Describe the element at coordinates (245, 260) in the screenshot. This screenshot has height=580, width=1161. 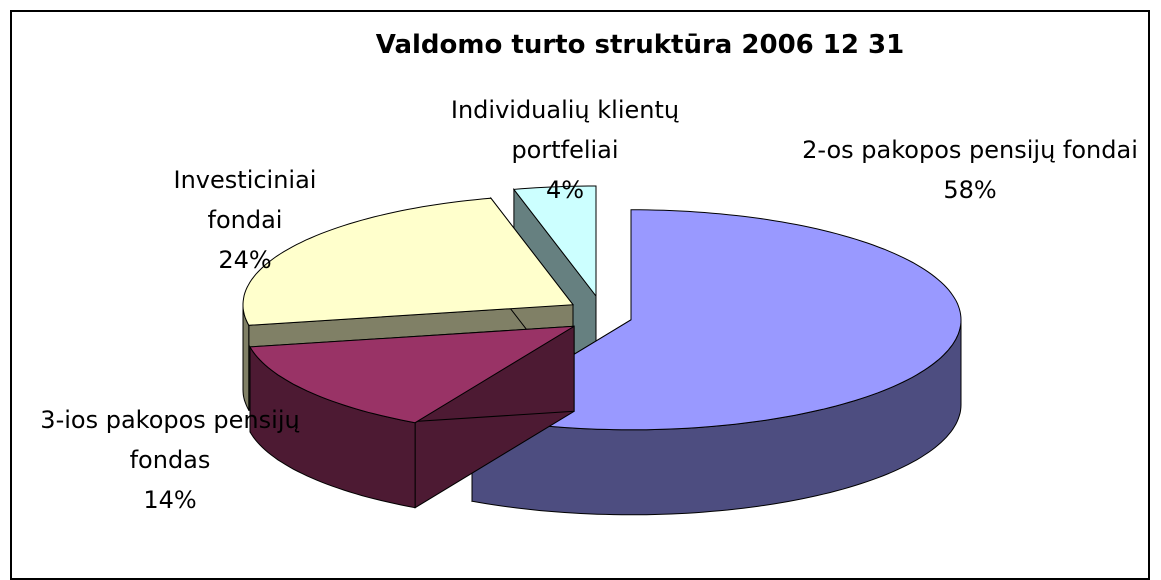
I see `label-value: 24%` at that location.